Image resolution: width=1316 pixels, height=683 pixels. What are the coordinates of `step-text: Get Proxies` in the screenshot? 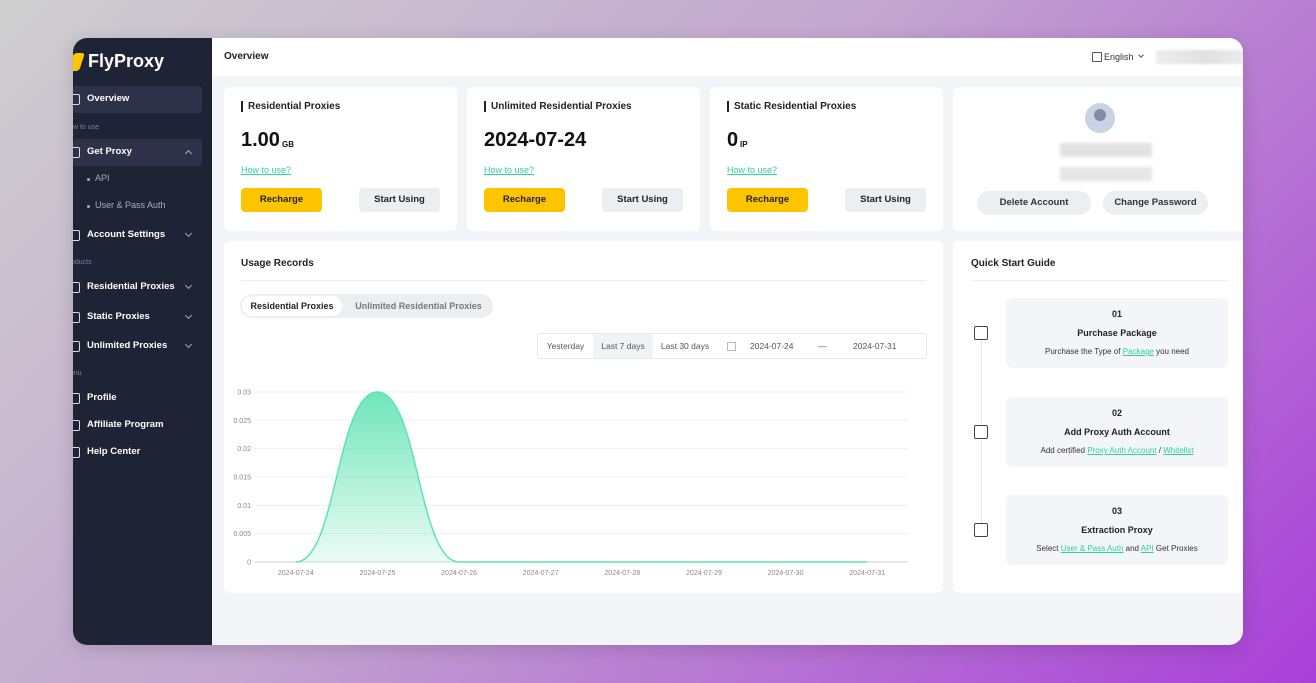 It's located at (1175, 548).